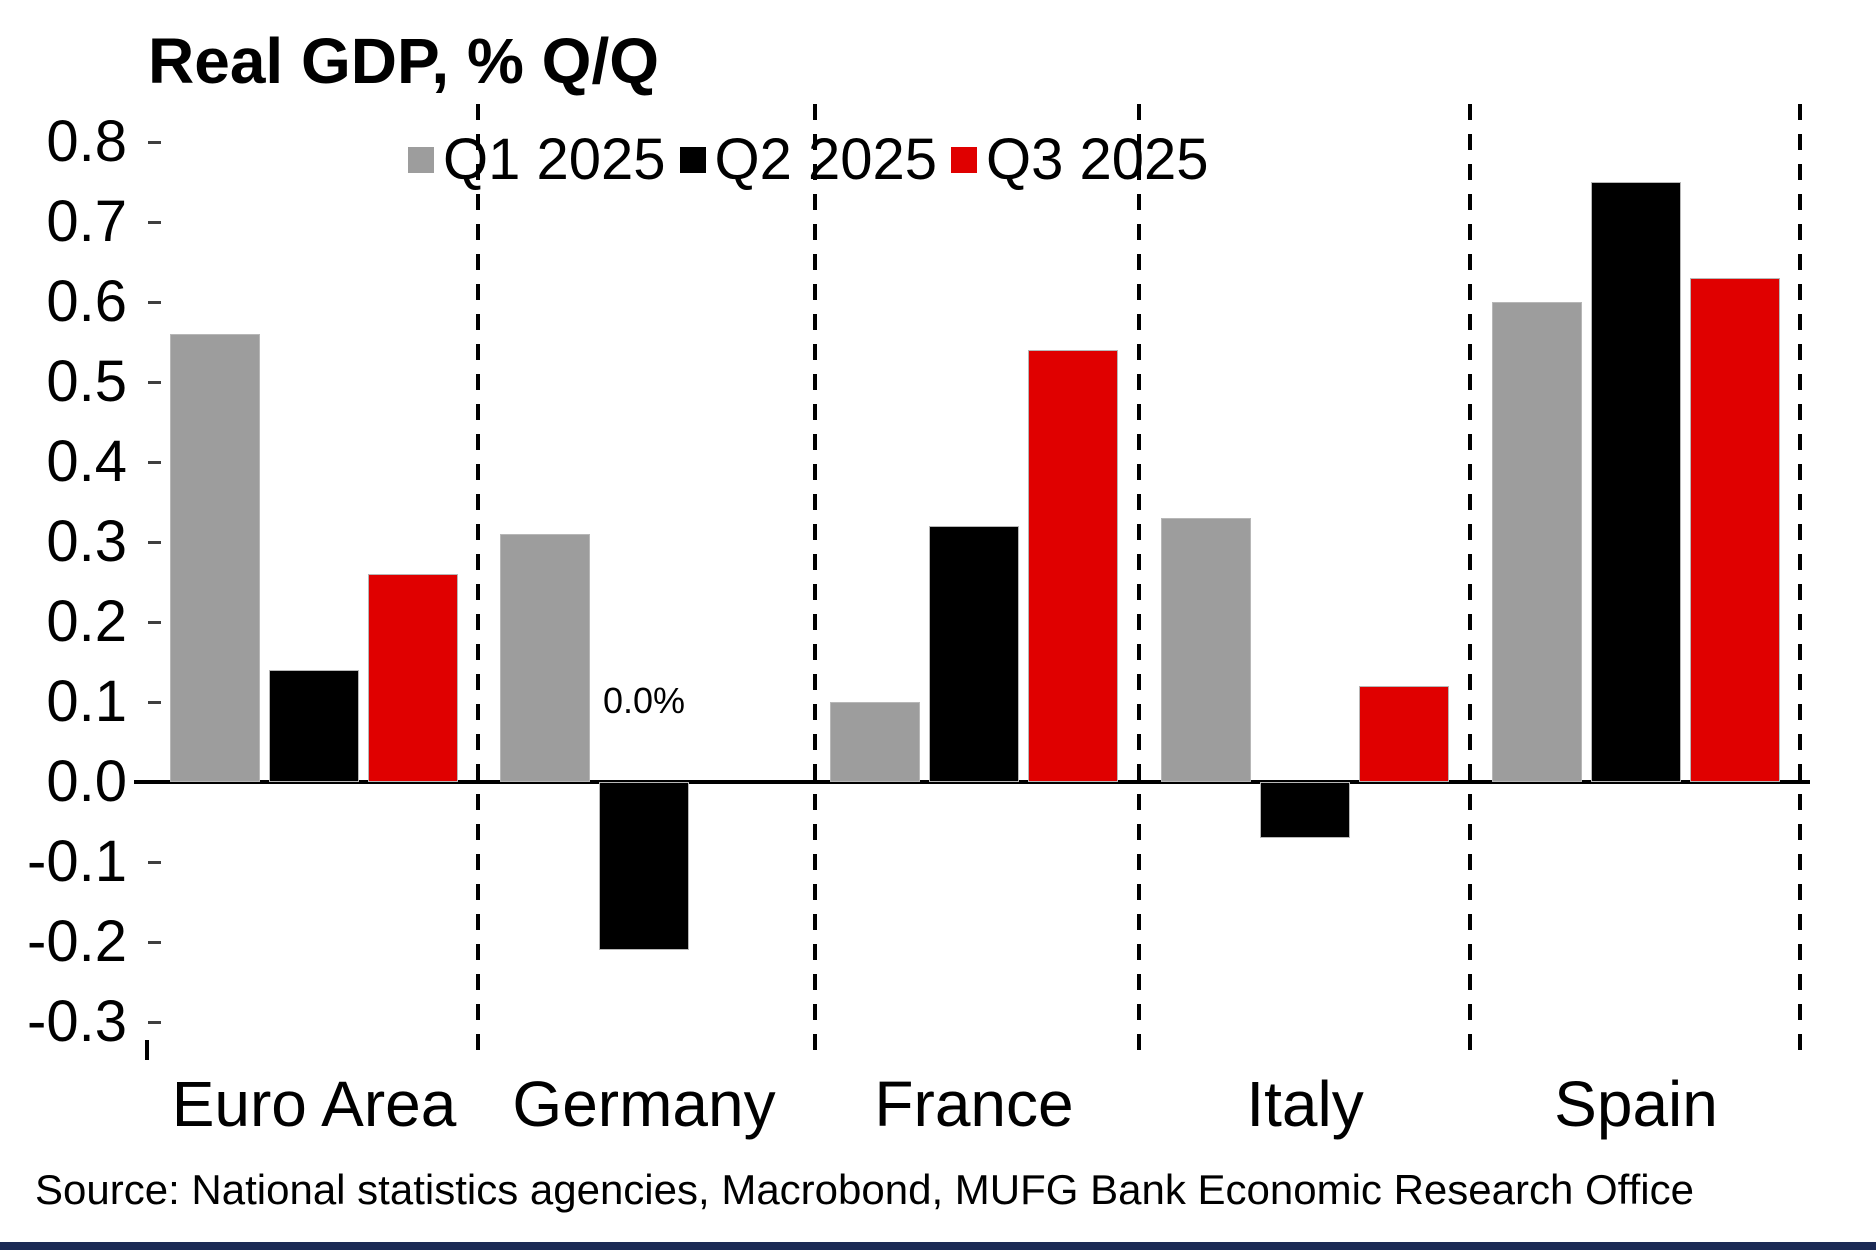  I want to click on y-axis-tick-label: 0.4, so click(86, 461).